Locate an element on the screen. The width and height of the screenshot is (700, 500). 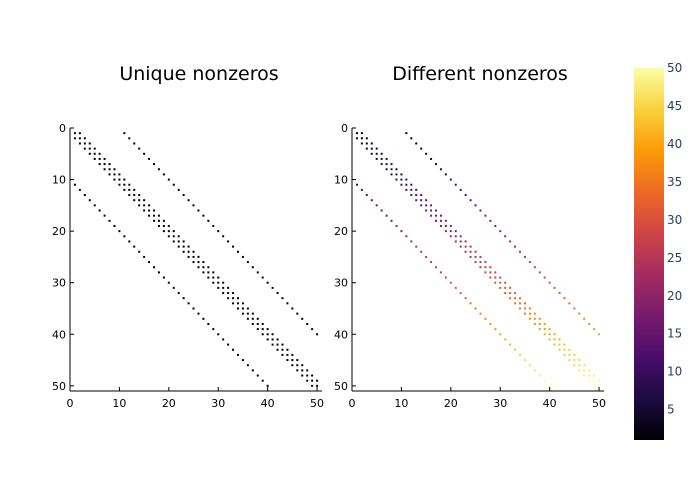
y-tick-label: 0 is located at coordinates (344, 128).